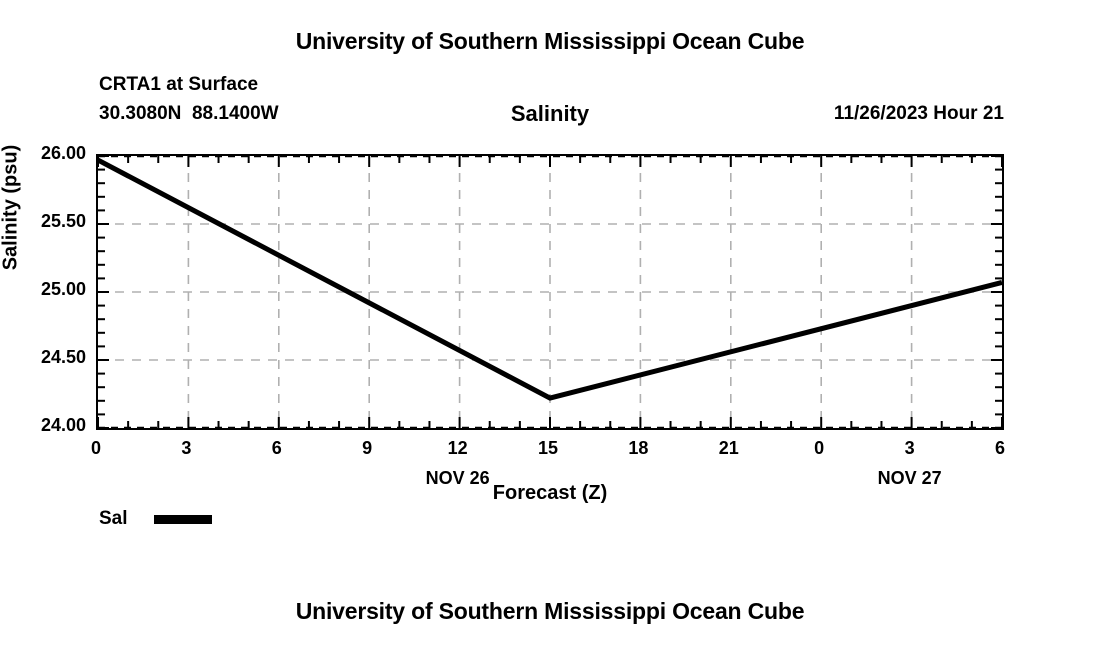 The height and width of the screenshot is (650, 1100). Describe the element at coordinates (63, 357) in the screenshot. I see `y-tick-label: 24.50` at that location.